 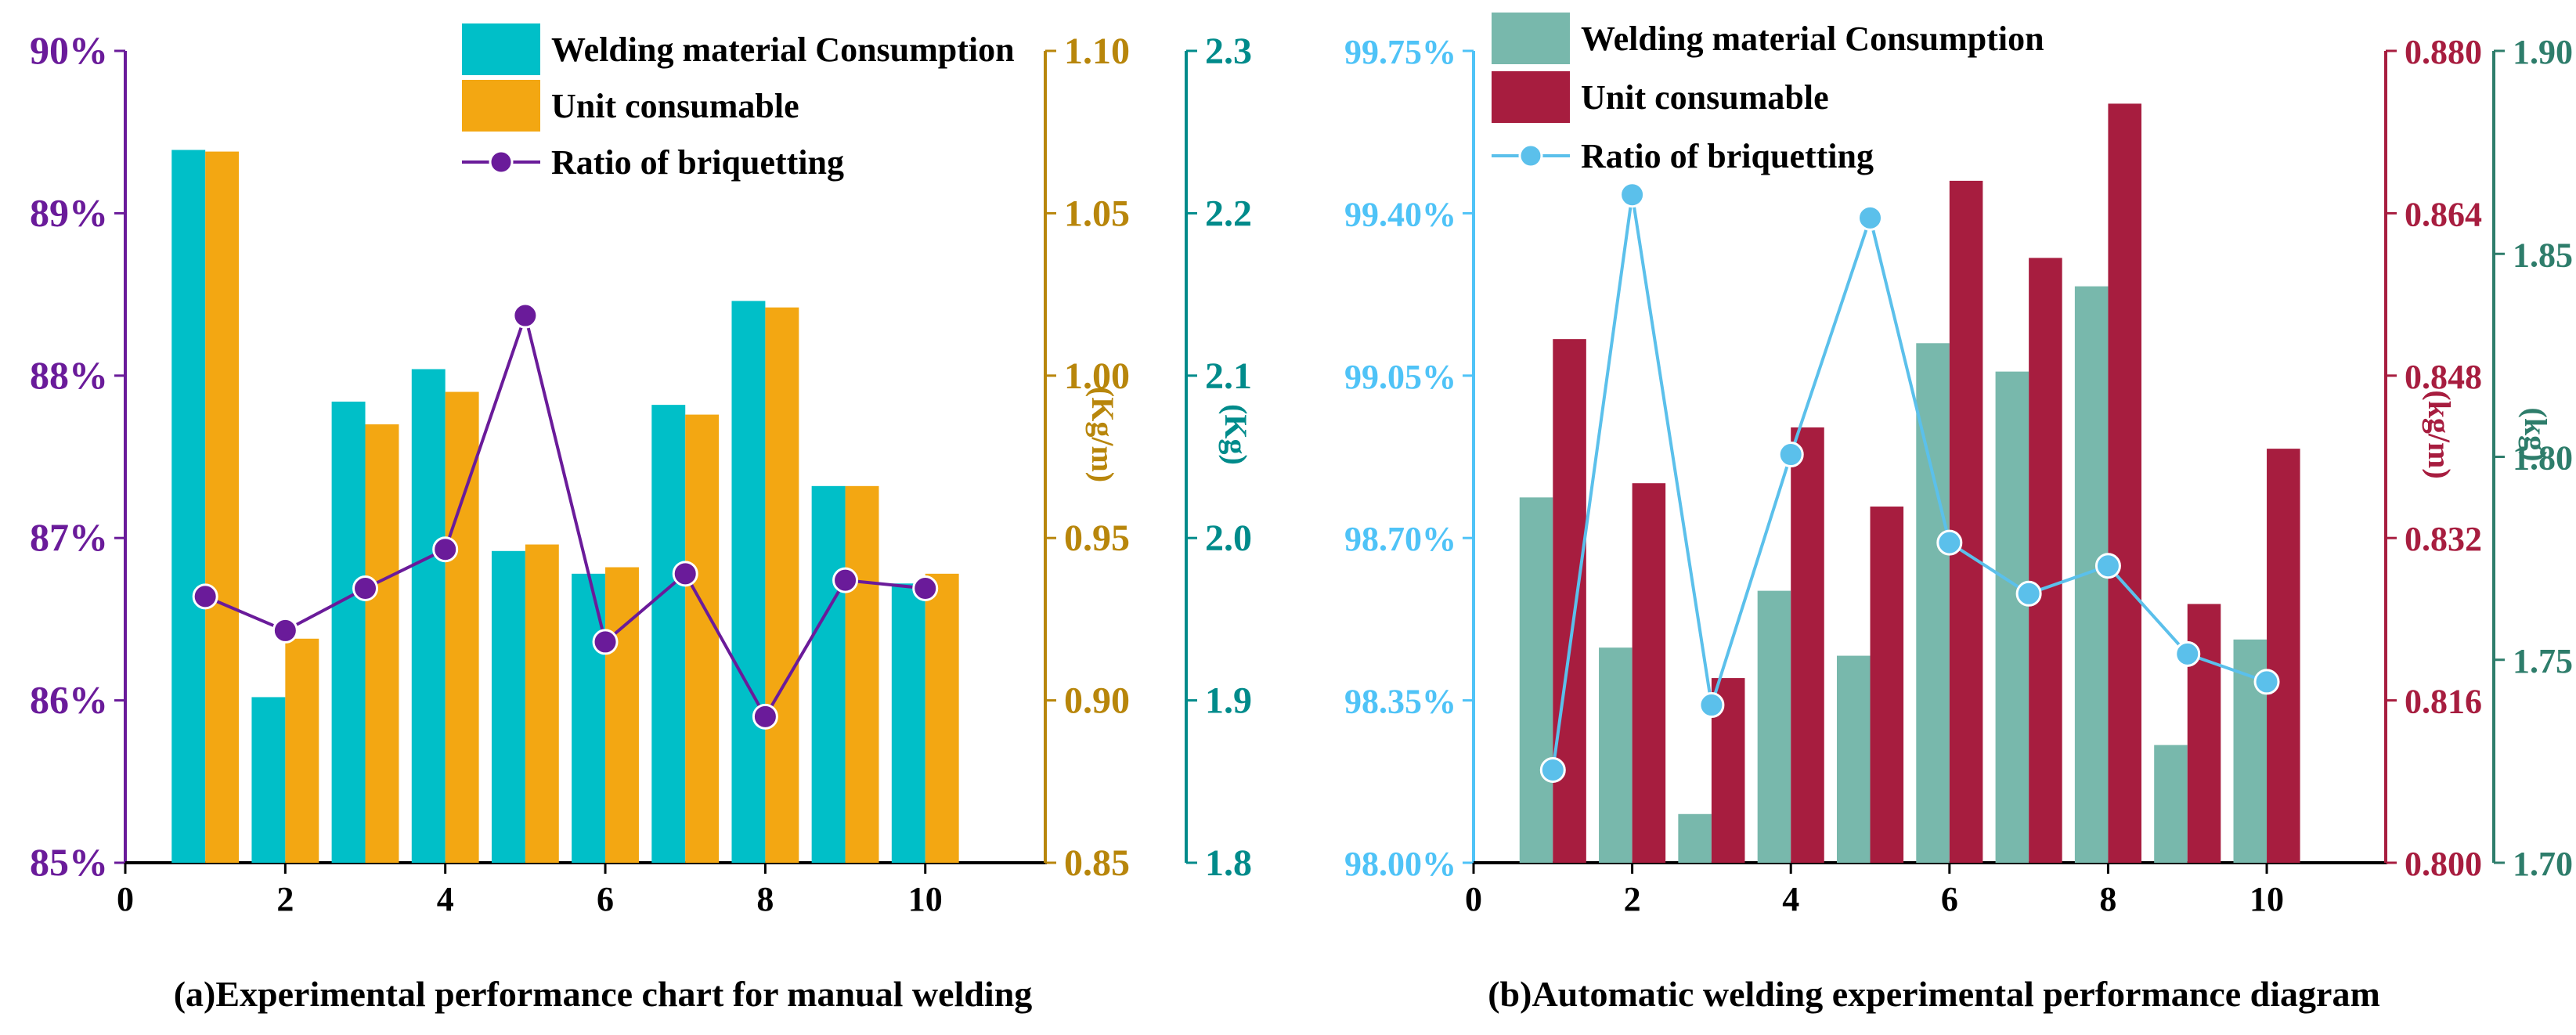 What do you see at coordinates (2107, 899) in the screenshot?
I see `chart2-x-tick-label: 8` at bounding box center [2107, 899].